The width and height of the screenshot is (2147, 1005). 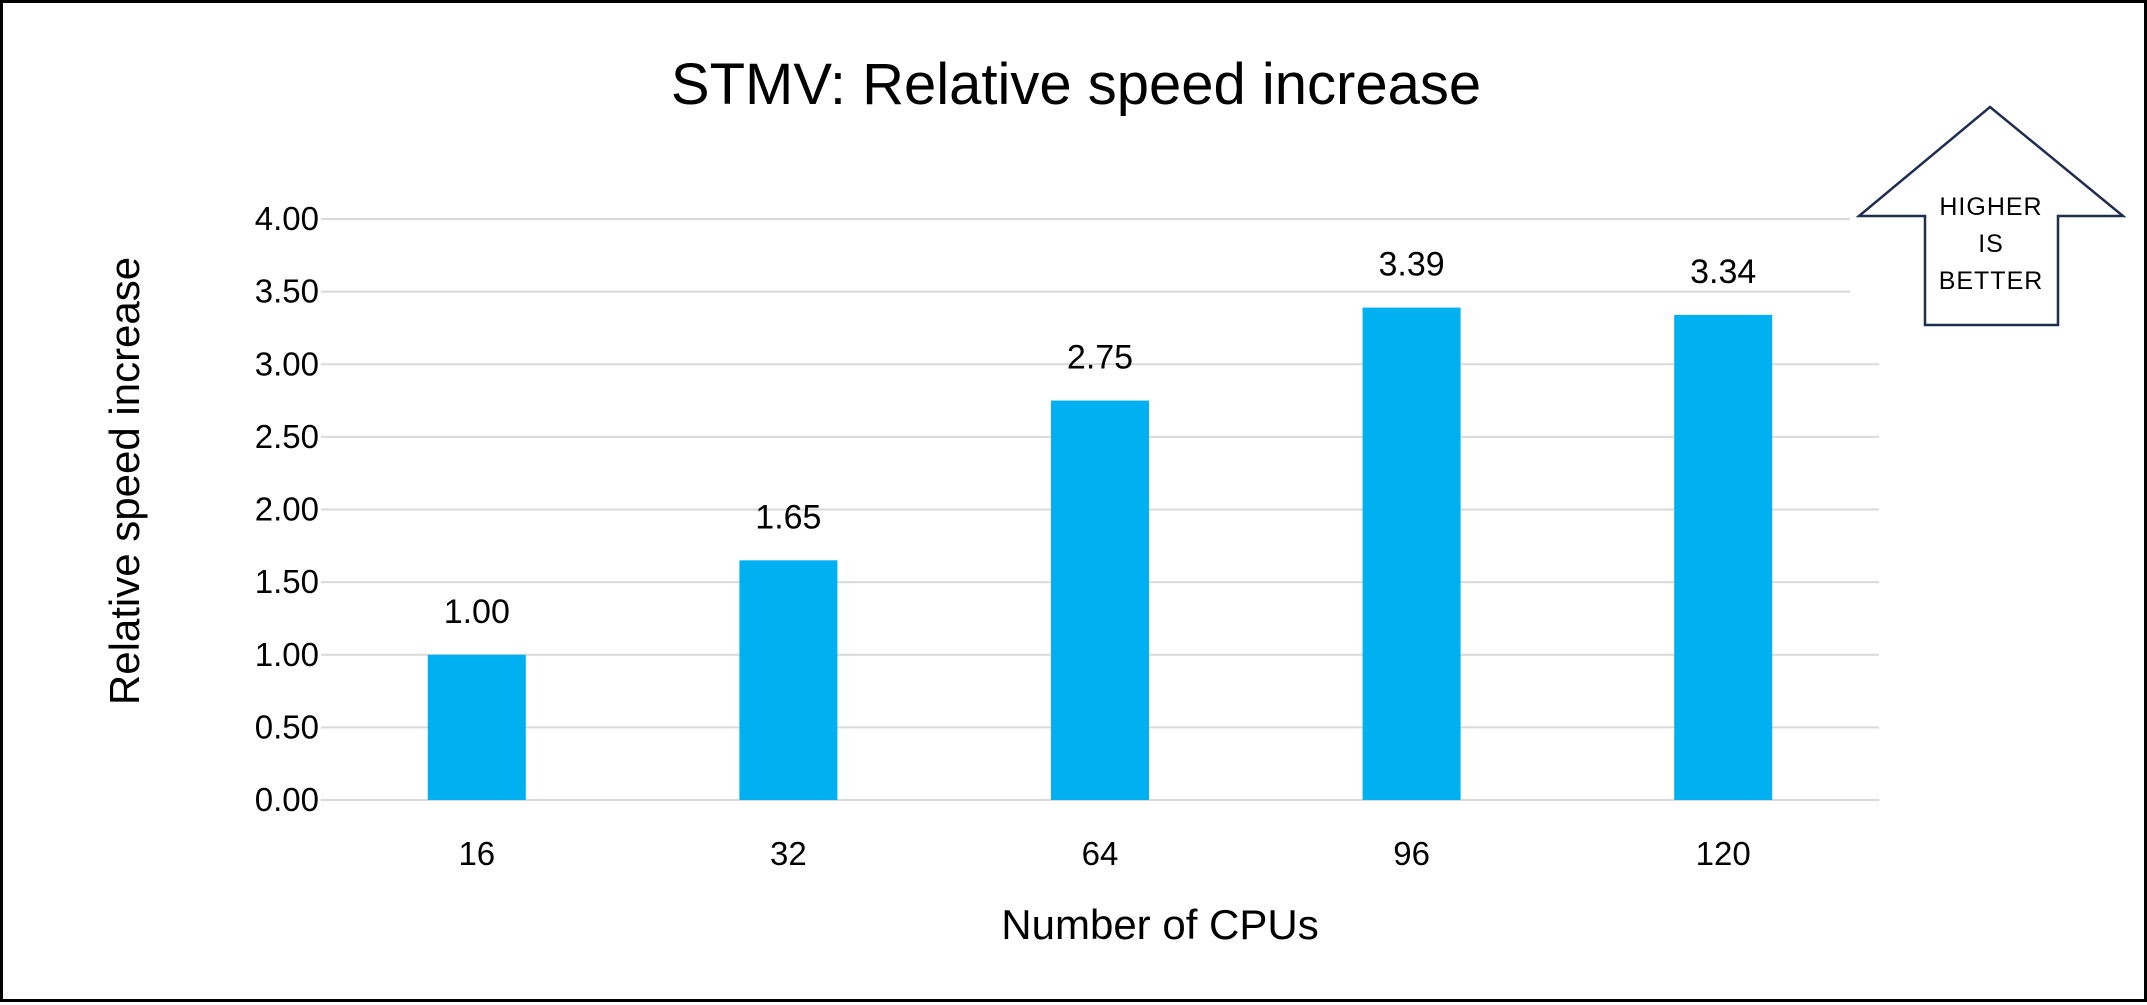 What do you see at coordinates (1723, 272) in the screenshot?
I see `data-label: 3.34` at bounding box center [1723, 272].